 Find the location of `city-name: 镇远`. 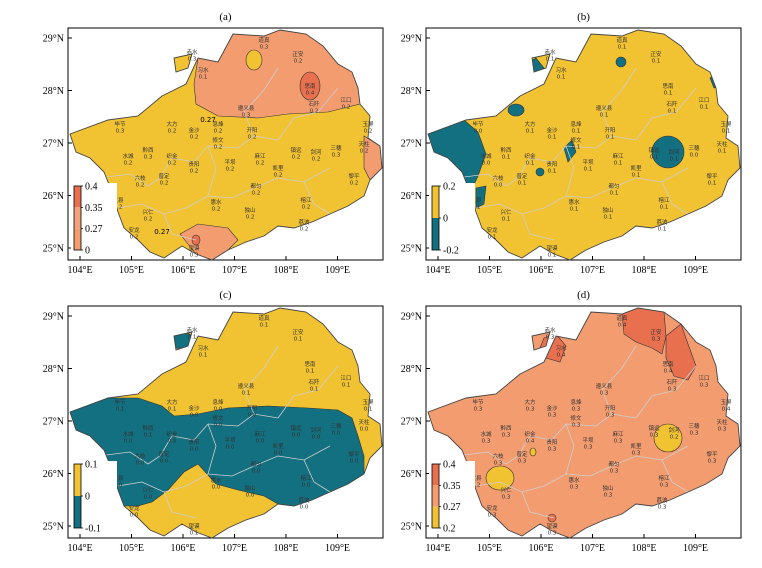

city-name: 镇远 is located at coordinates (296, 150).